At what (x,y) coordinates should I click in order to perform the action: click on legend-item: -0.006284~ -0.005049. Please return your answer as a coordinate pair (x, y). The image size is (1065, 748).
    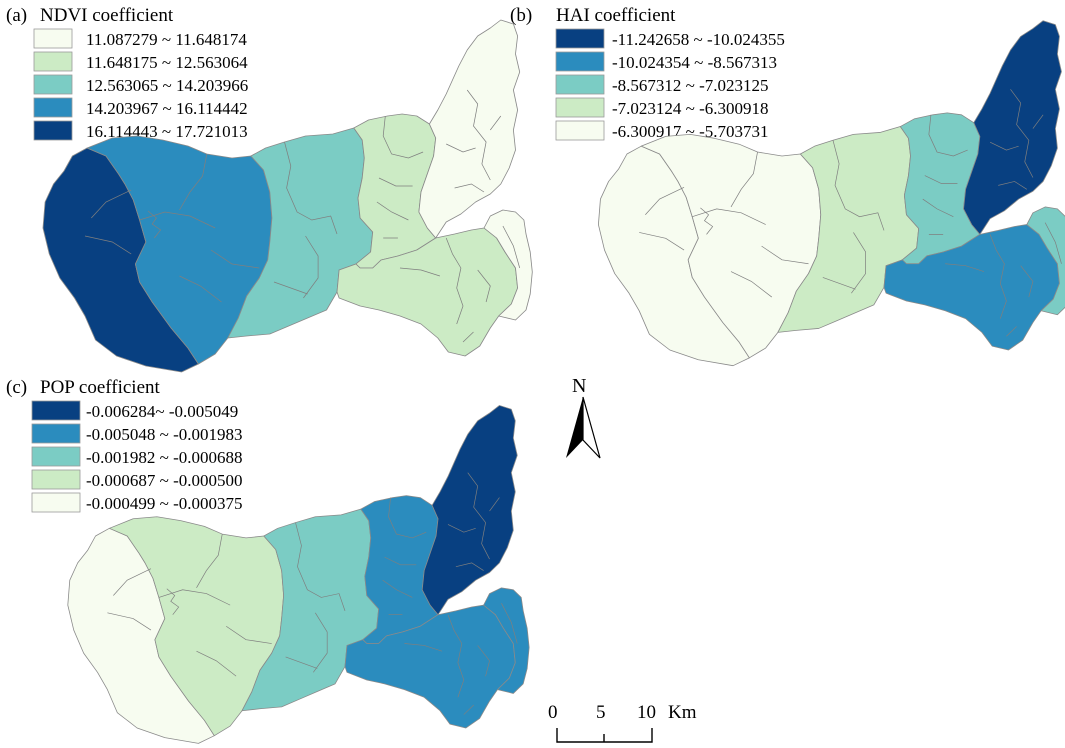
    Looking at the image, I should click on (134, 410).